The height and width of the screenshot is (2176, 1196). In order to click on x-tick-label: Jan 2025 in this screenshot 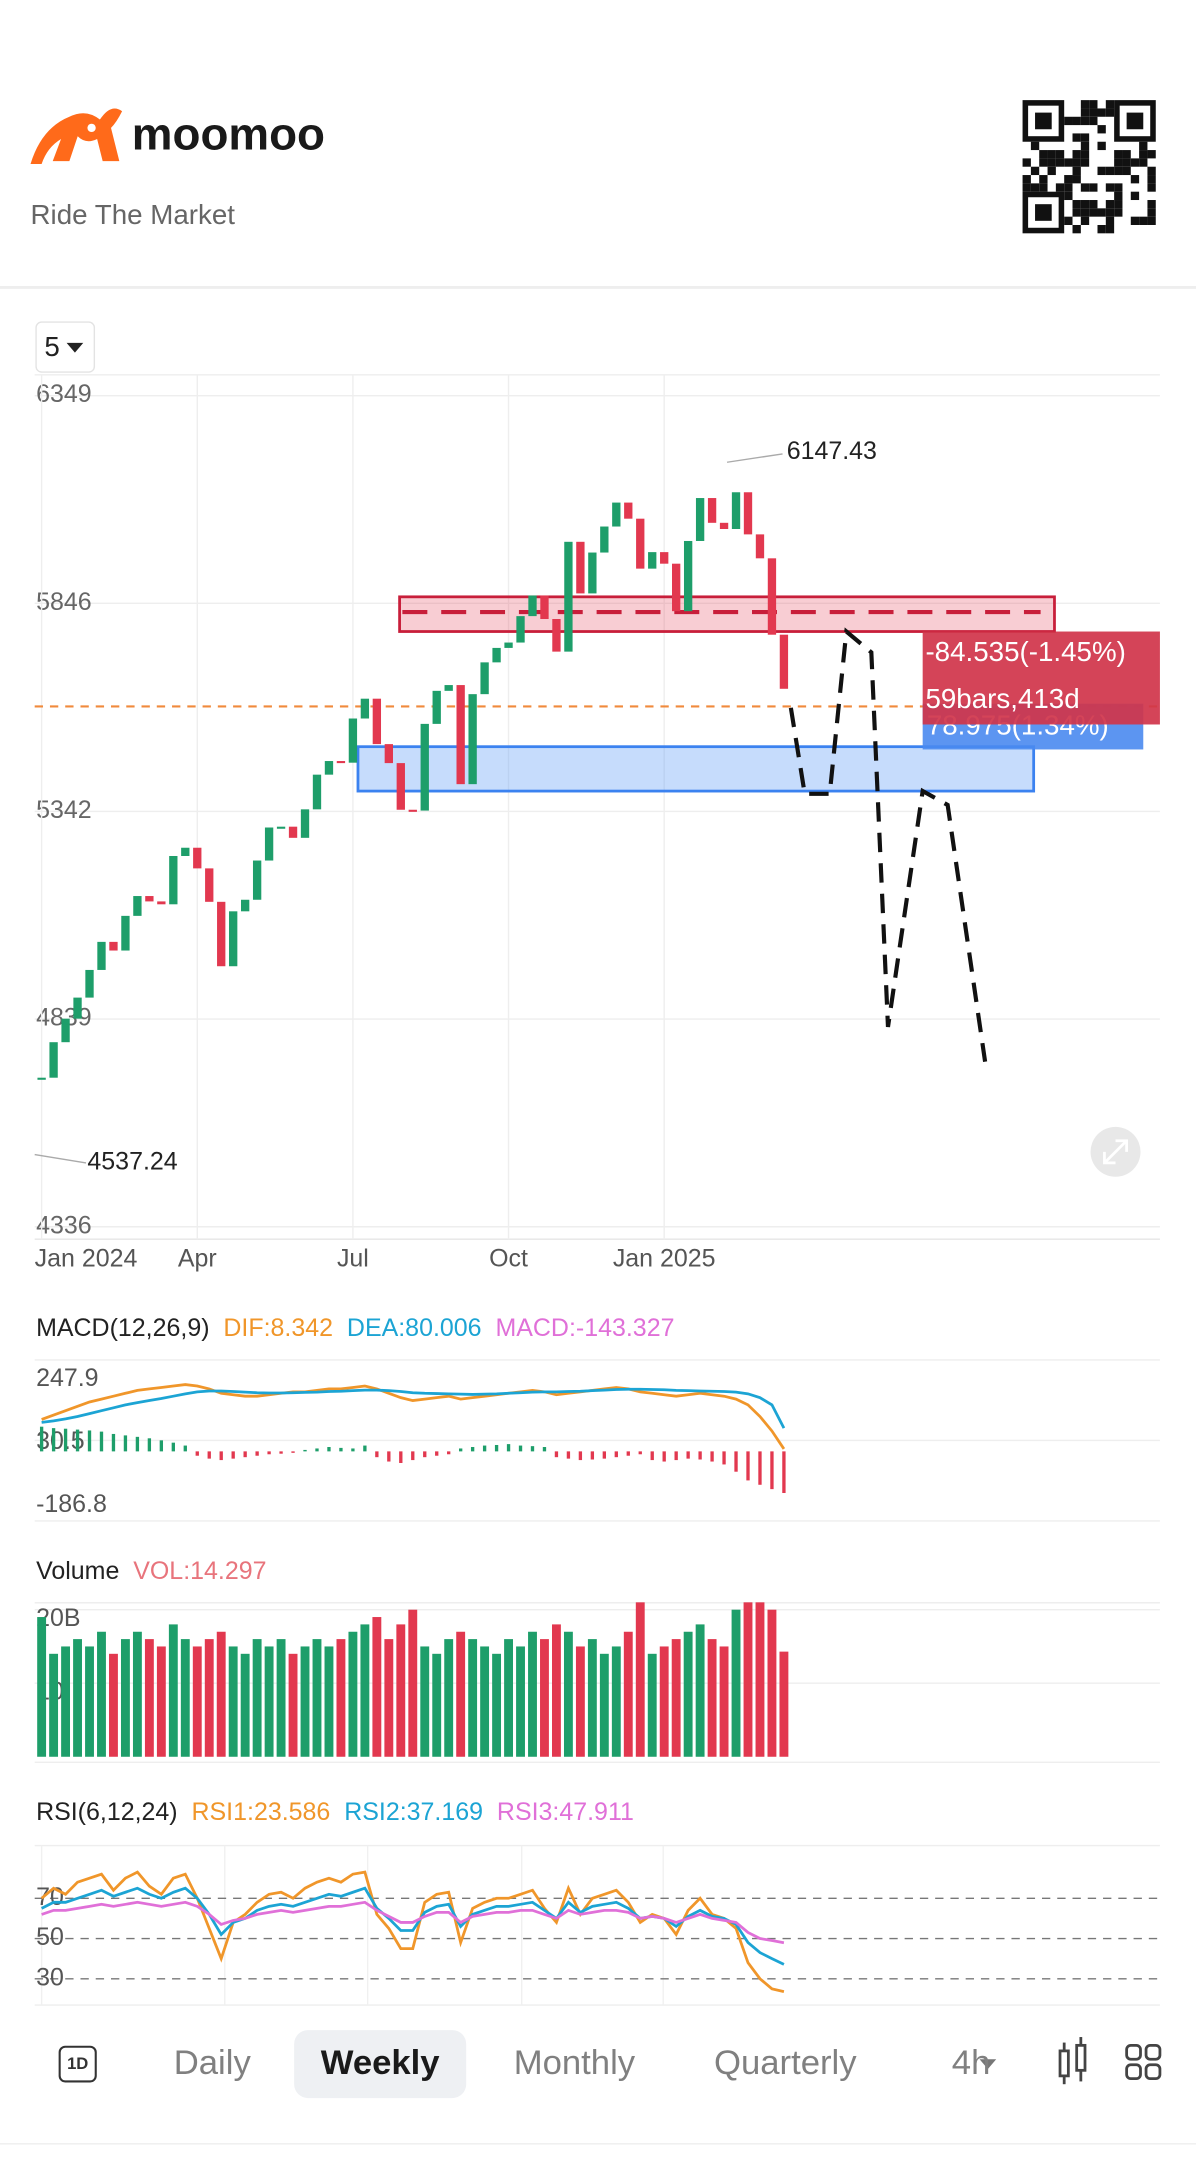, I will do `click(664, 1259)`.